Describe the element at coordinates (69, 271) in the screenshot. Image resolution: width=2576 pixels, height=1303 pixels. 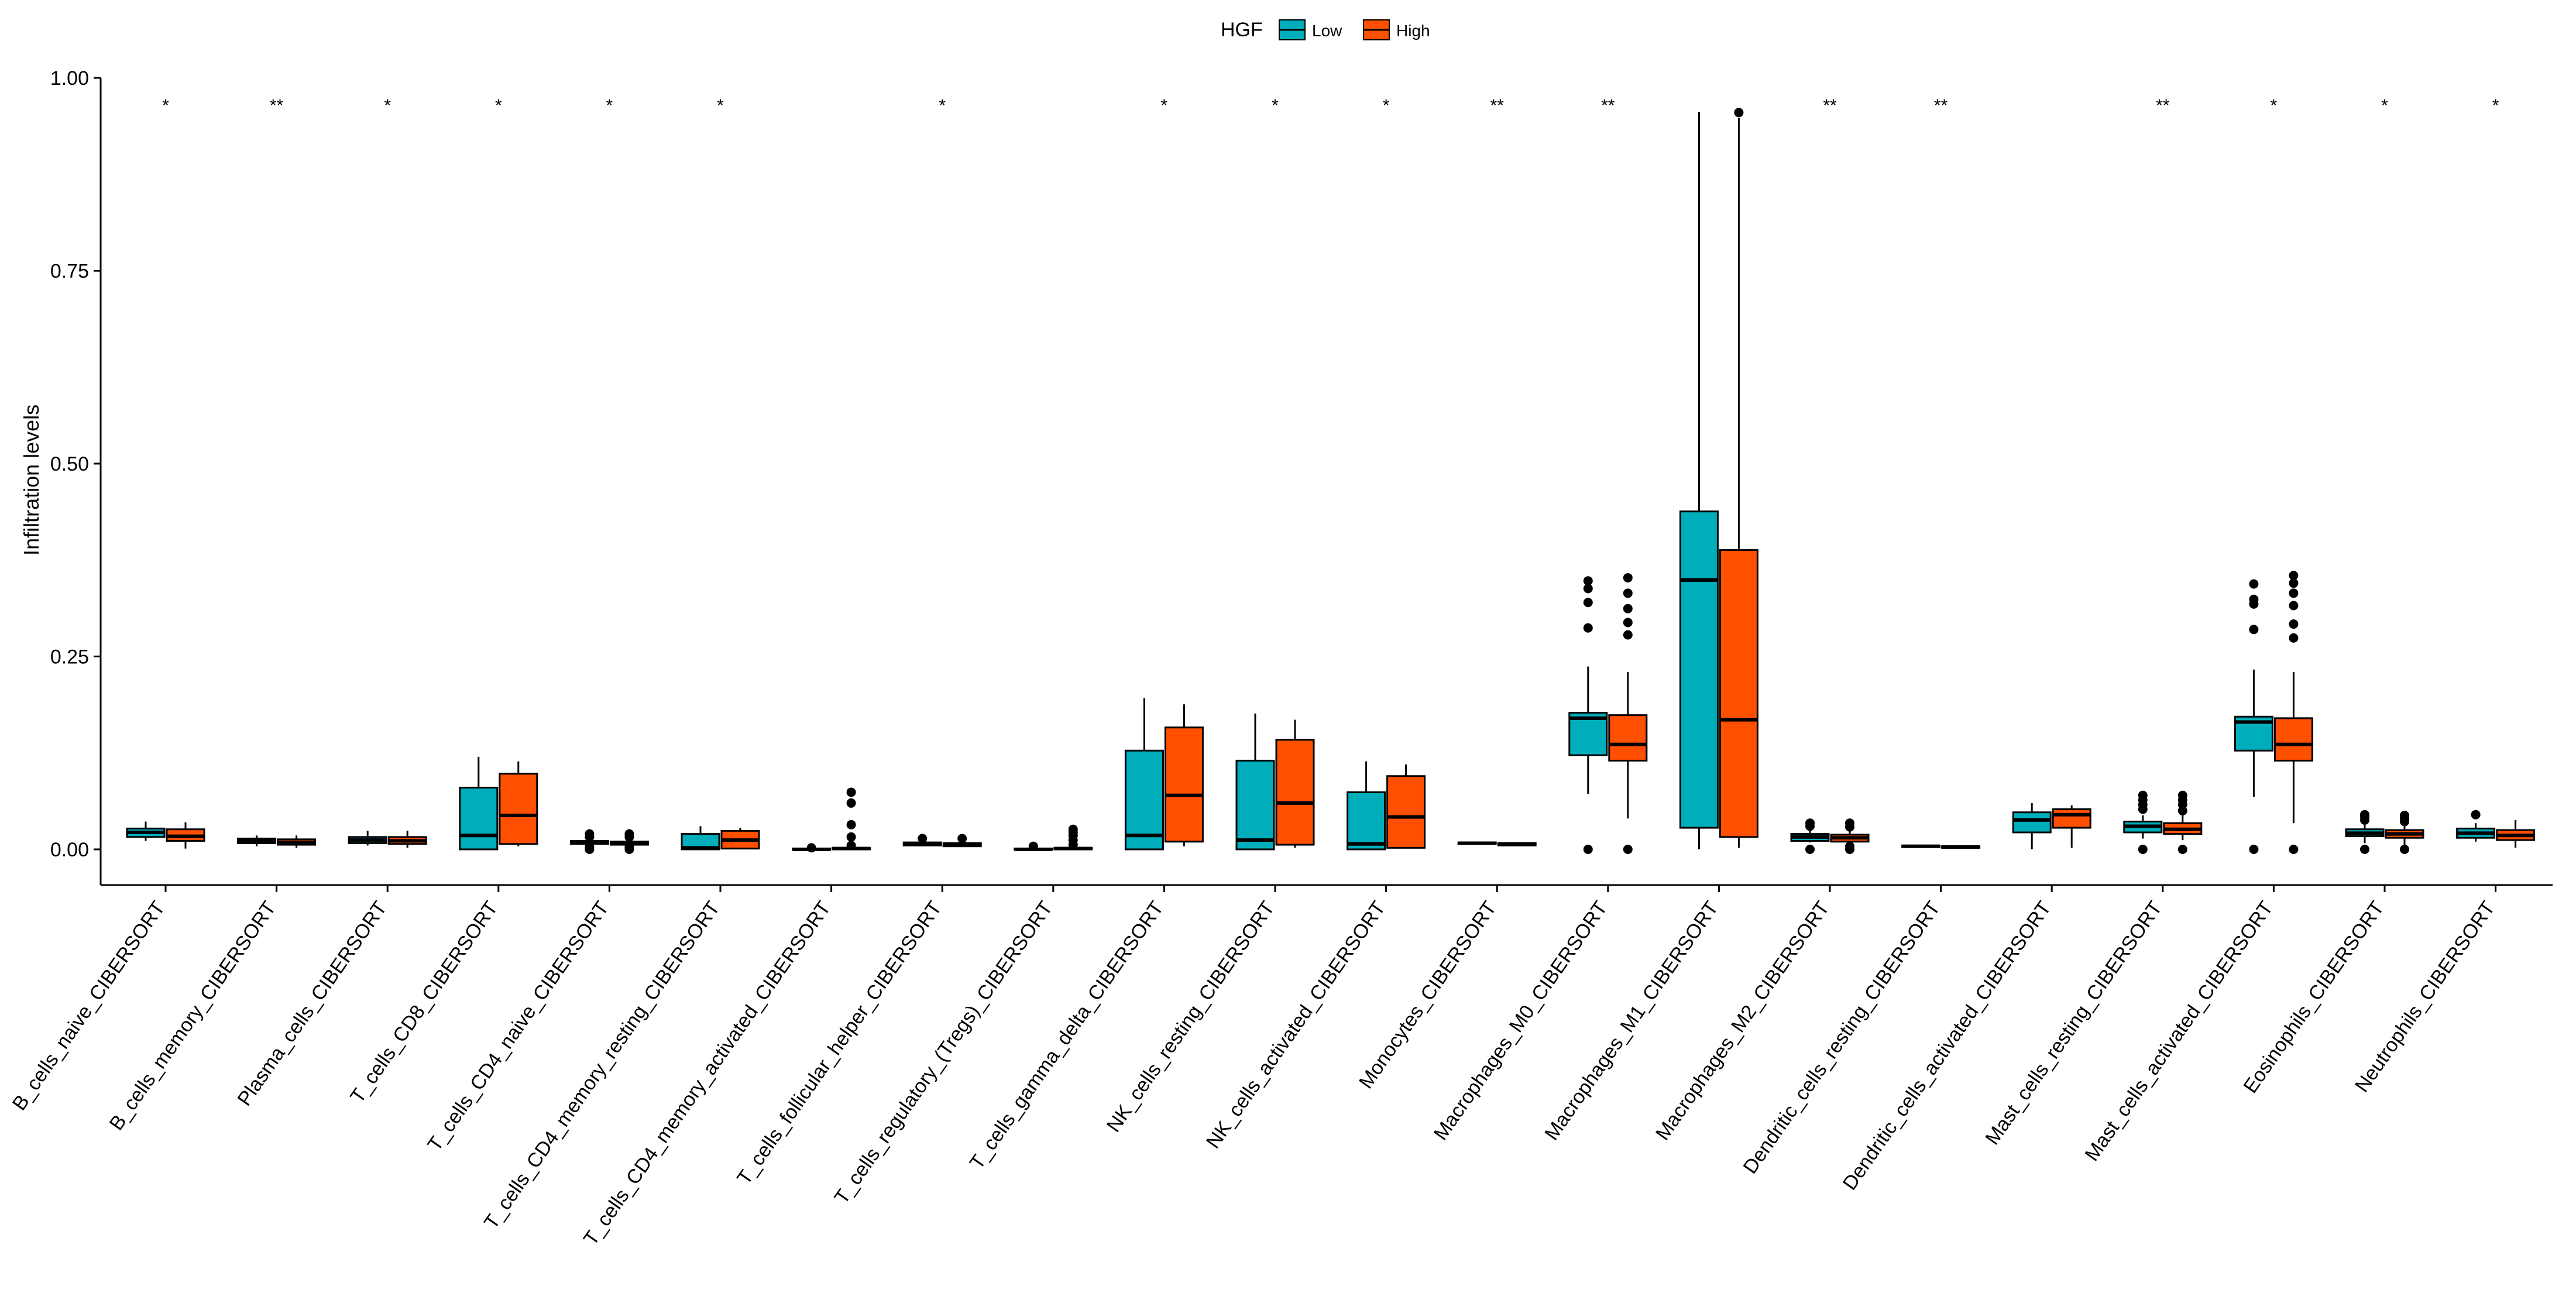
I see `y-tick-label: 0.75` at that location.